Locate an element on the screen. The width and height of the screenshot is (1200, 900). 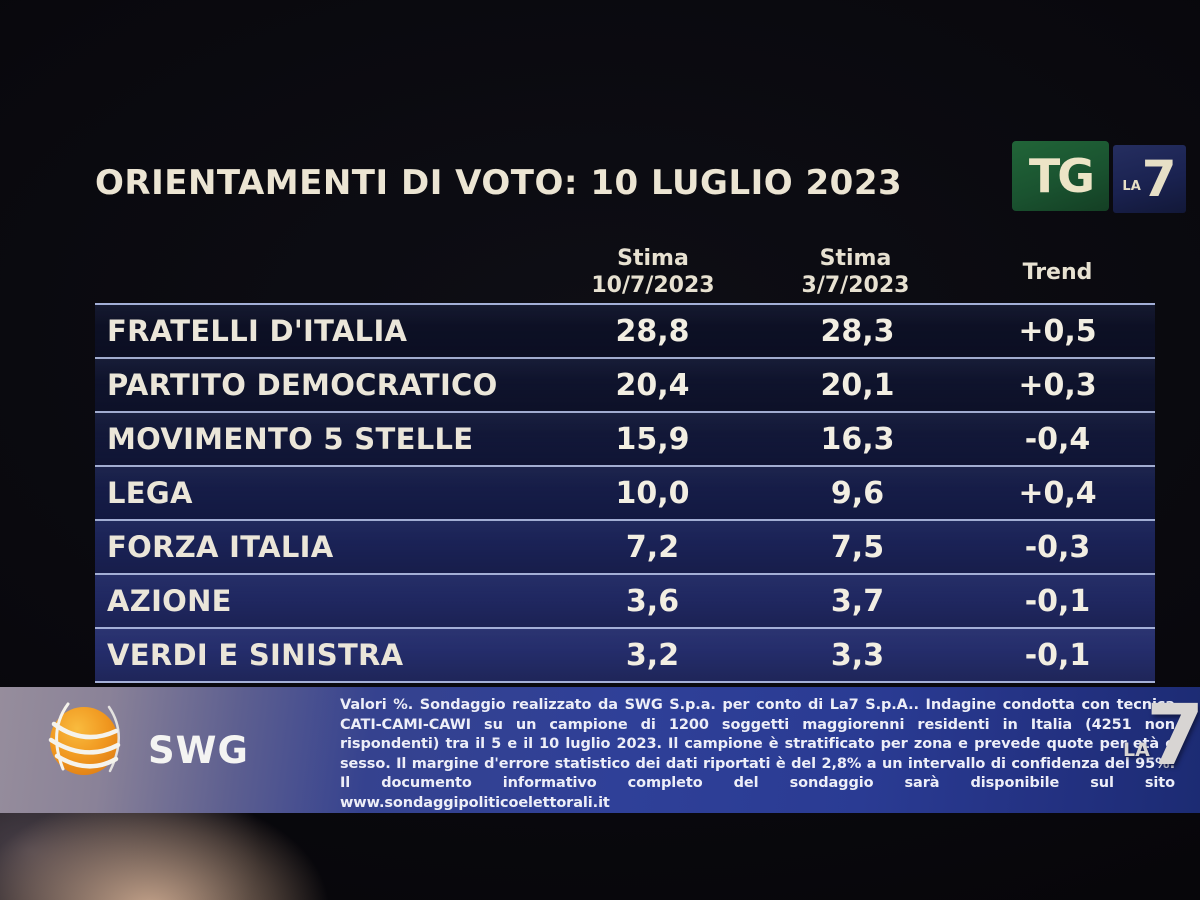
table-row: MOVIMENTO 5 STELLE 15,9 16,3 -0,4 is located at coordinates (625, 440).